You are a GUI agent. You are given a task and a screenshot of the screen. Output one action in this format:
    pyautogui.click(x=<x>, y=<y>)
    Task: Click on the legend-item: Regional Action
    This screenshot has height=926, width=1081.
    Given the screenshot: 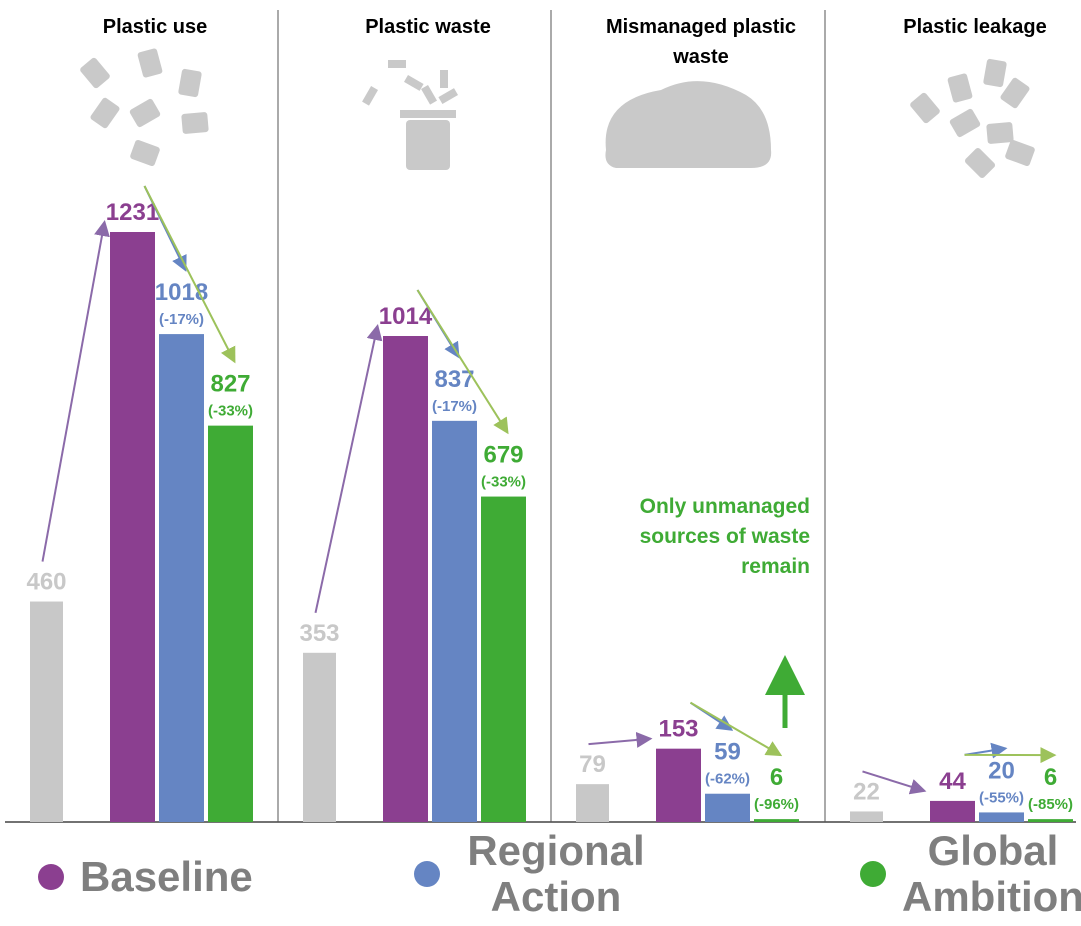 What is the action you would take?
    pyautogui.click(x=535, y=874)
    